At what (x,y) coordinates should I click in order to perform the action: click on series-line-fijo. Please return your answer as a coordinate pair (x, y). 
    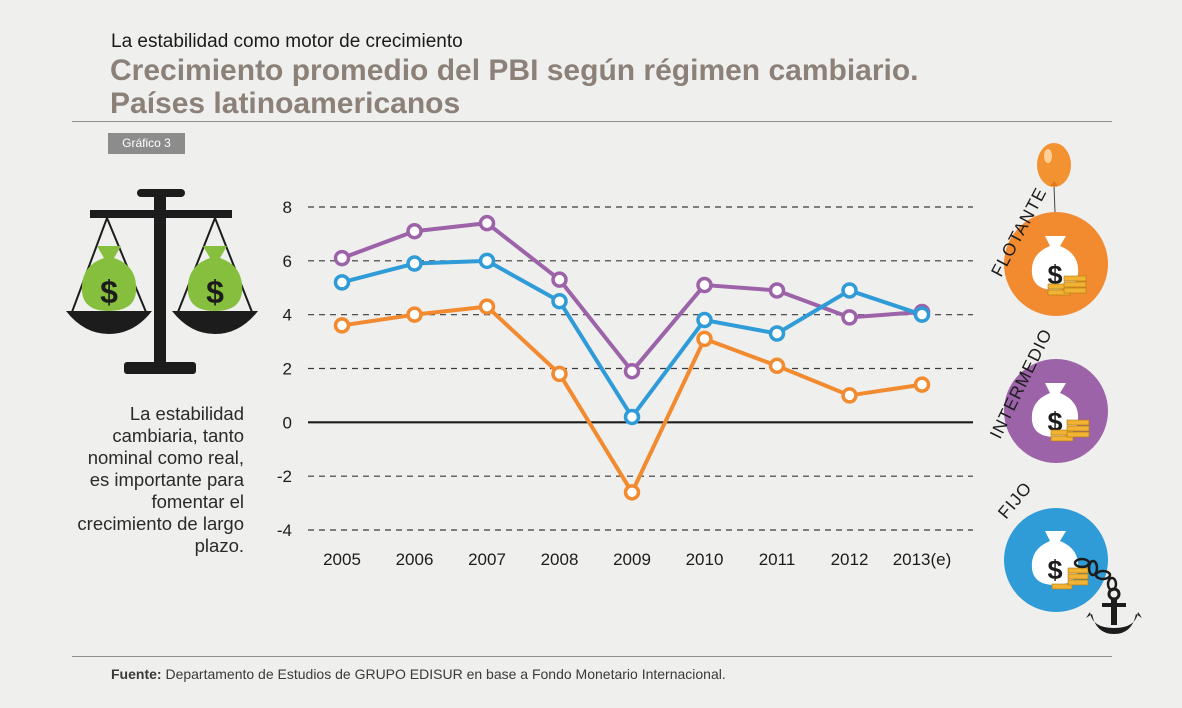
    Looking at the image, I should click on (632, 338).